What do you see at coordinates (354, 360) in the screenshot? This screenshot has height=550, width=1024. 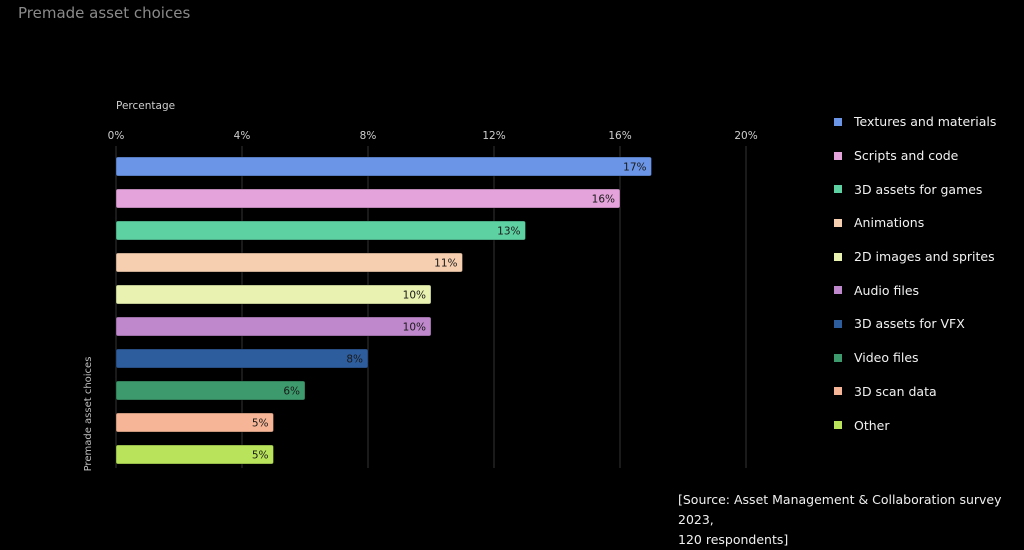 I see `bar-value-label: 8%` at bounding box center [354, 360].